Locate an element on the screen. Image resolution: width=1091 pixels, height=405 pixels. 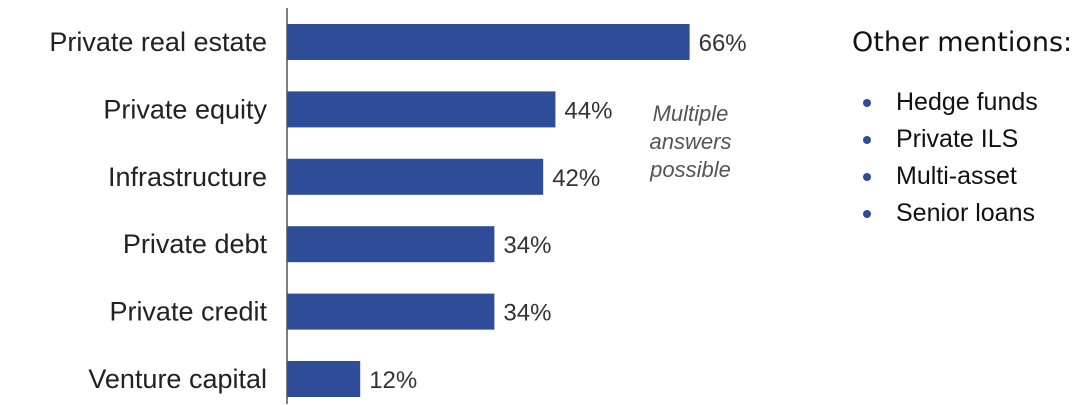
other-mentions-title: Other mentions: is located at coordinates (962, 42).